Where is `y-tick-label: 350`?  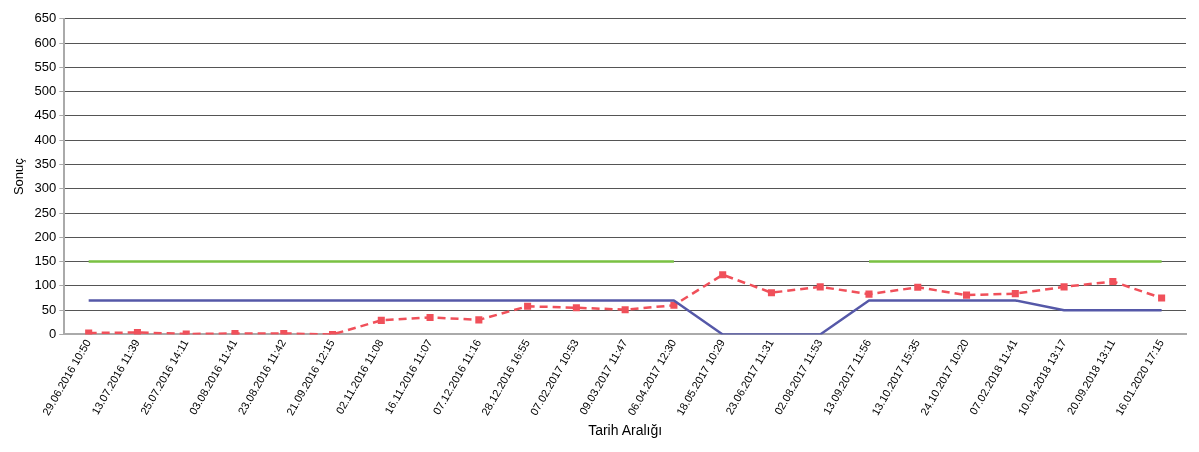
y-tick-label: 350 is located at coordinates (45, 164).